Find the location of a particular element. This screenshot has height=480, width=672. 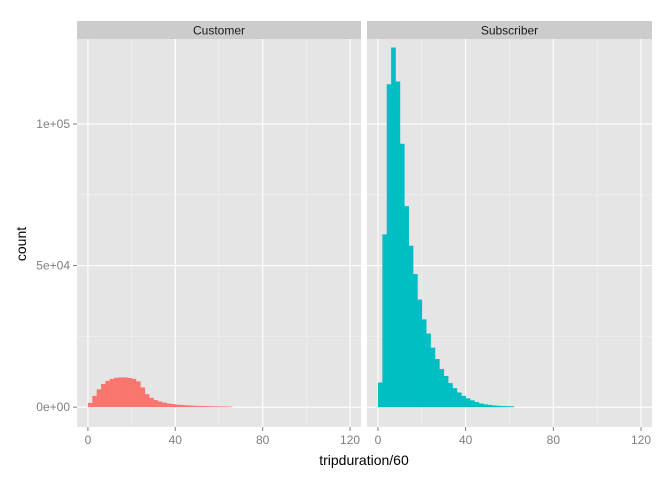

y-axis: 0e+00 5e+04 1e+05 is located at coordinates (56, 265).